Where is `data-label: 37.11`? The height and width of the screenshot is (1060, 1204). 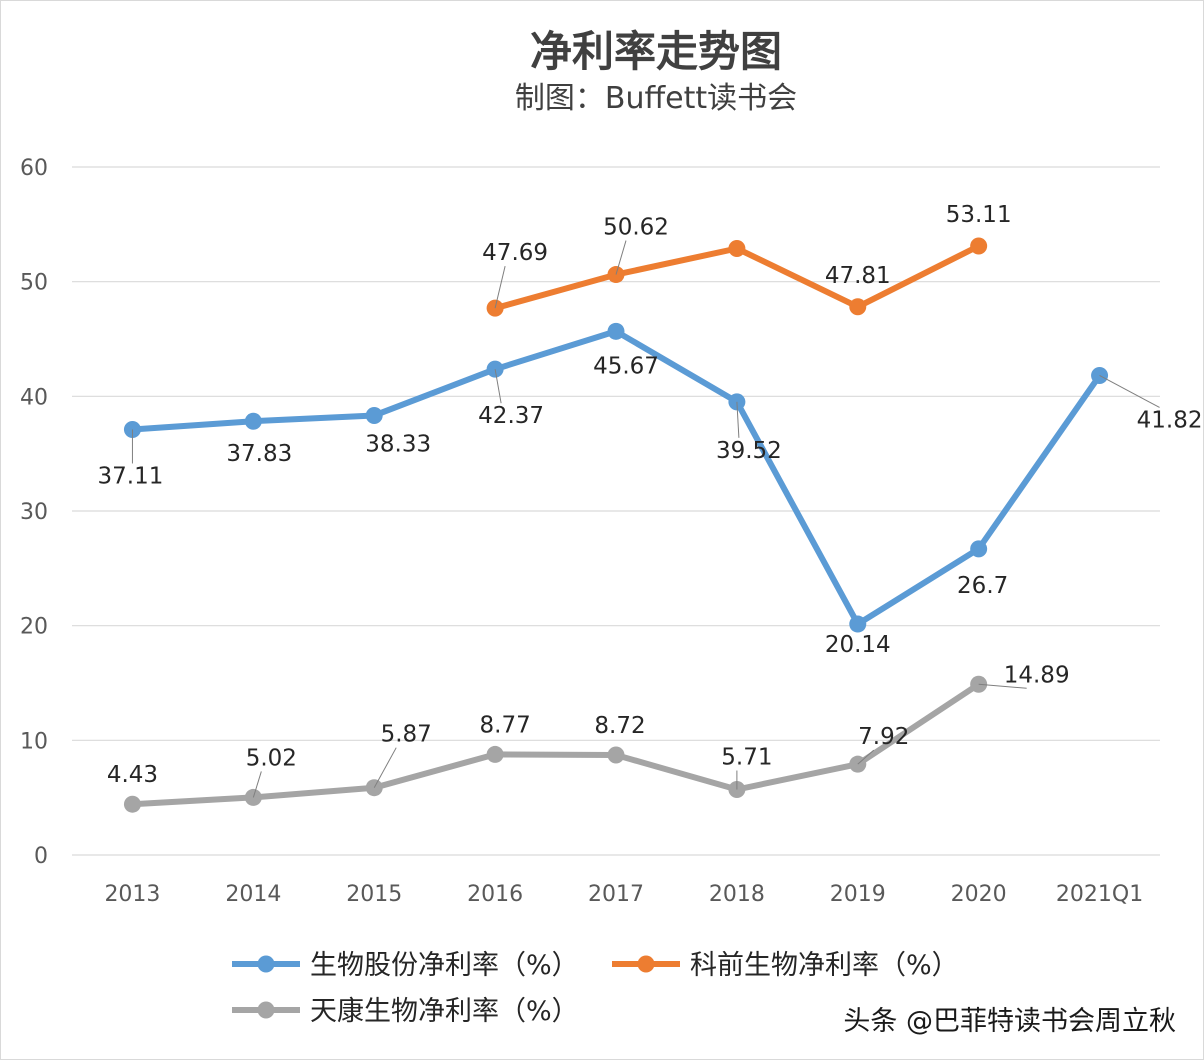 data-label: 37.11 is located at coordinates (131, 476).